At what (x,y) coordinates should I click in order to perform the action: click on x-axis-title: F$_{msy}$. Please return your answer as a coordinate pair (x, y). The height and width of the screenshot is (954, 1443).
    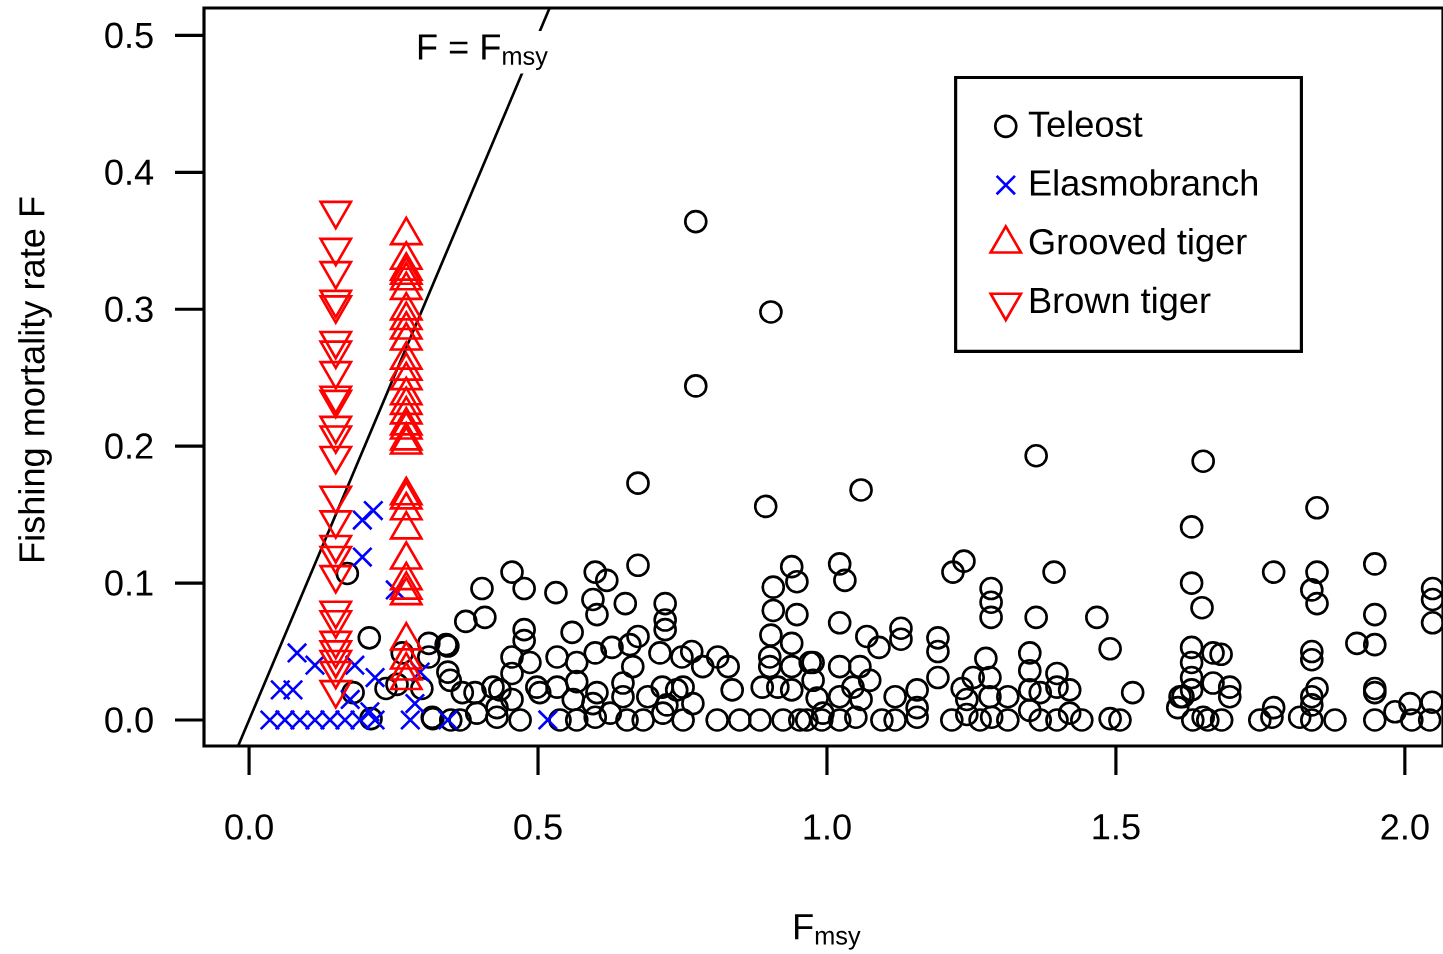
    Looking at the image, I should click on (828, 932).